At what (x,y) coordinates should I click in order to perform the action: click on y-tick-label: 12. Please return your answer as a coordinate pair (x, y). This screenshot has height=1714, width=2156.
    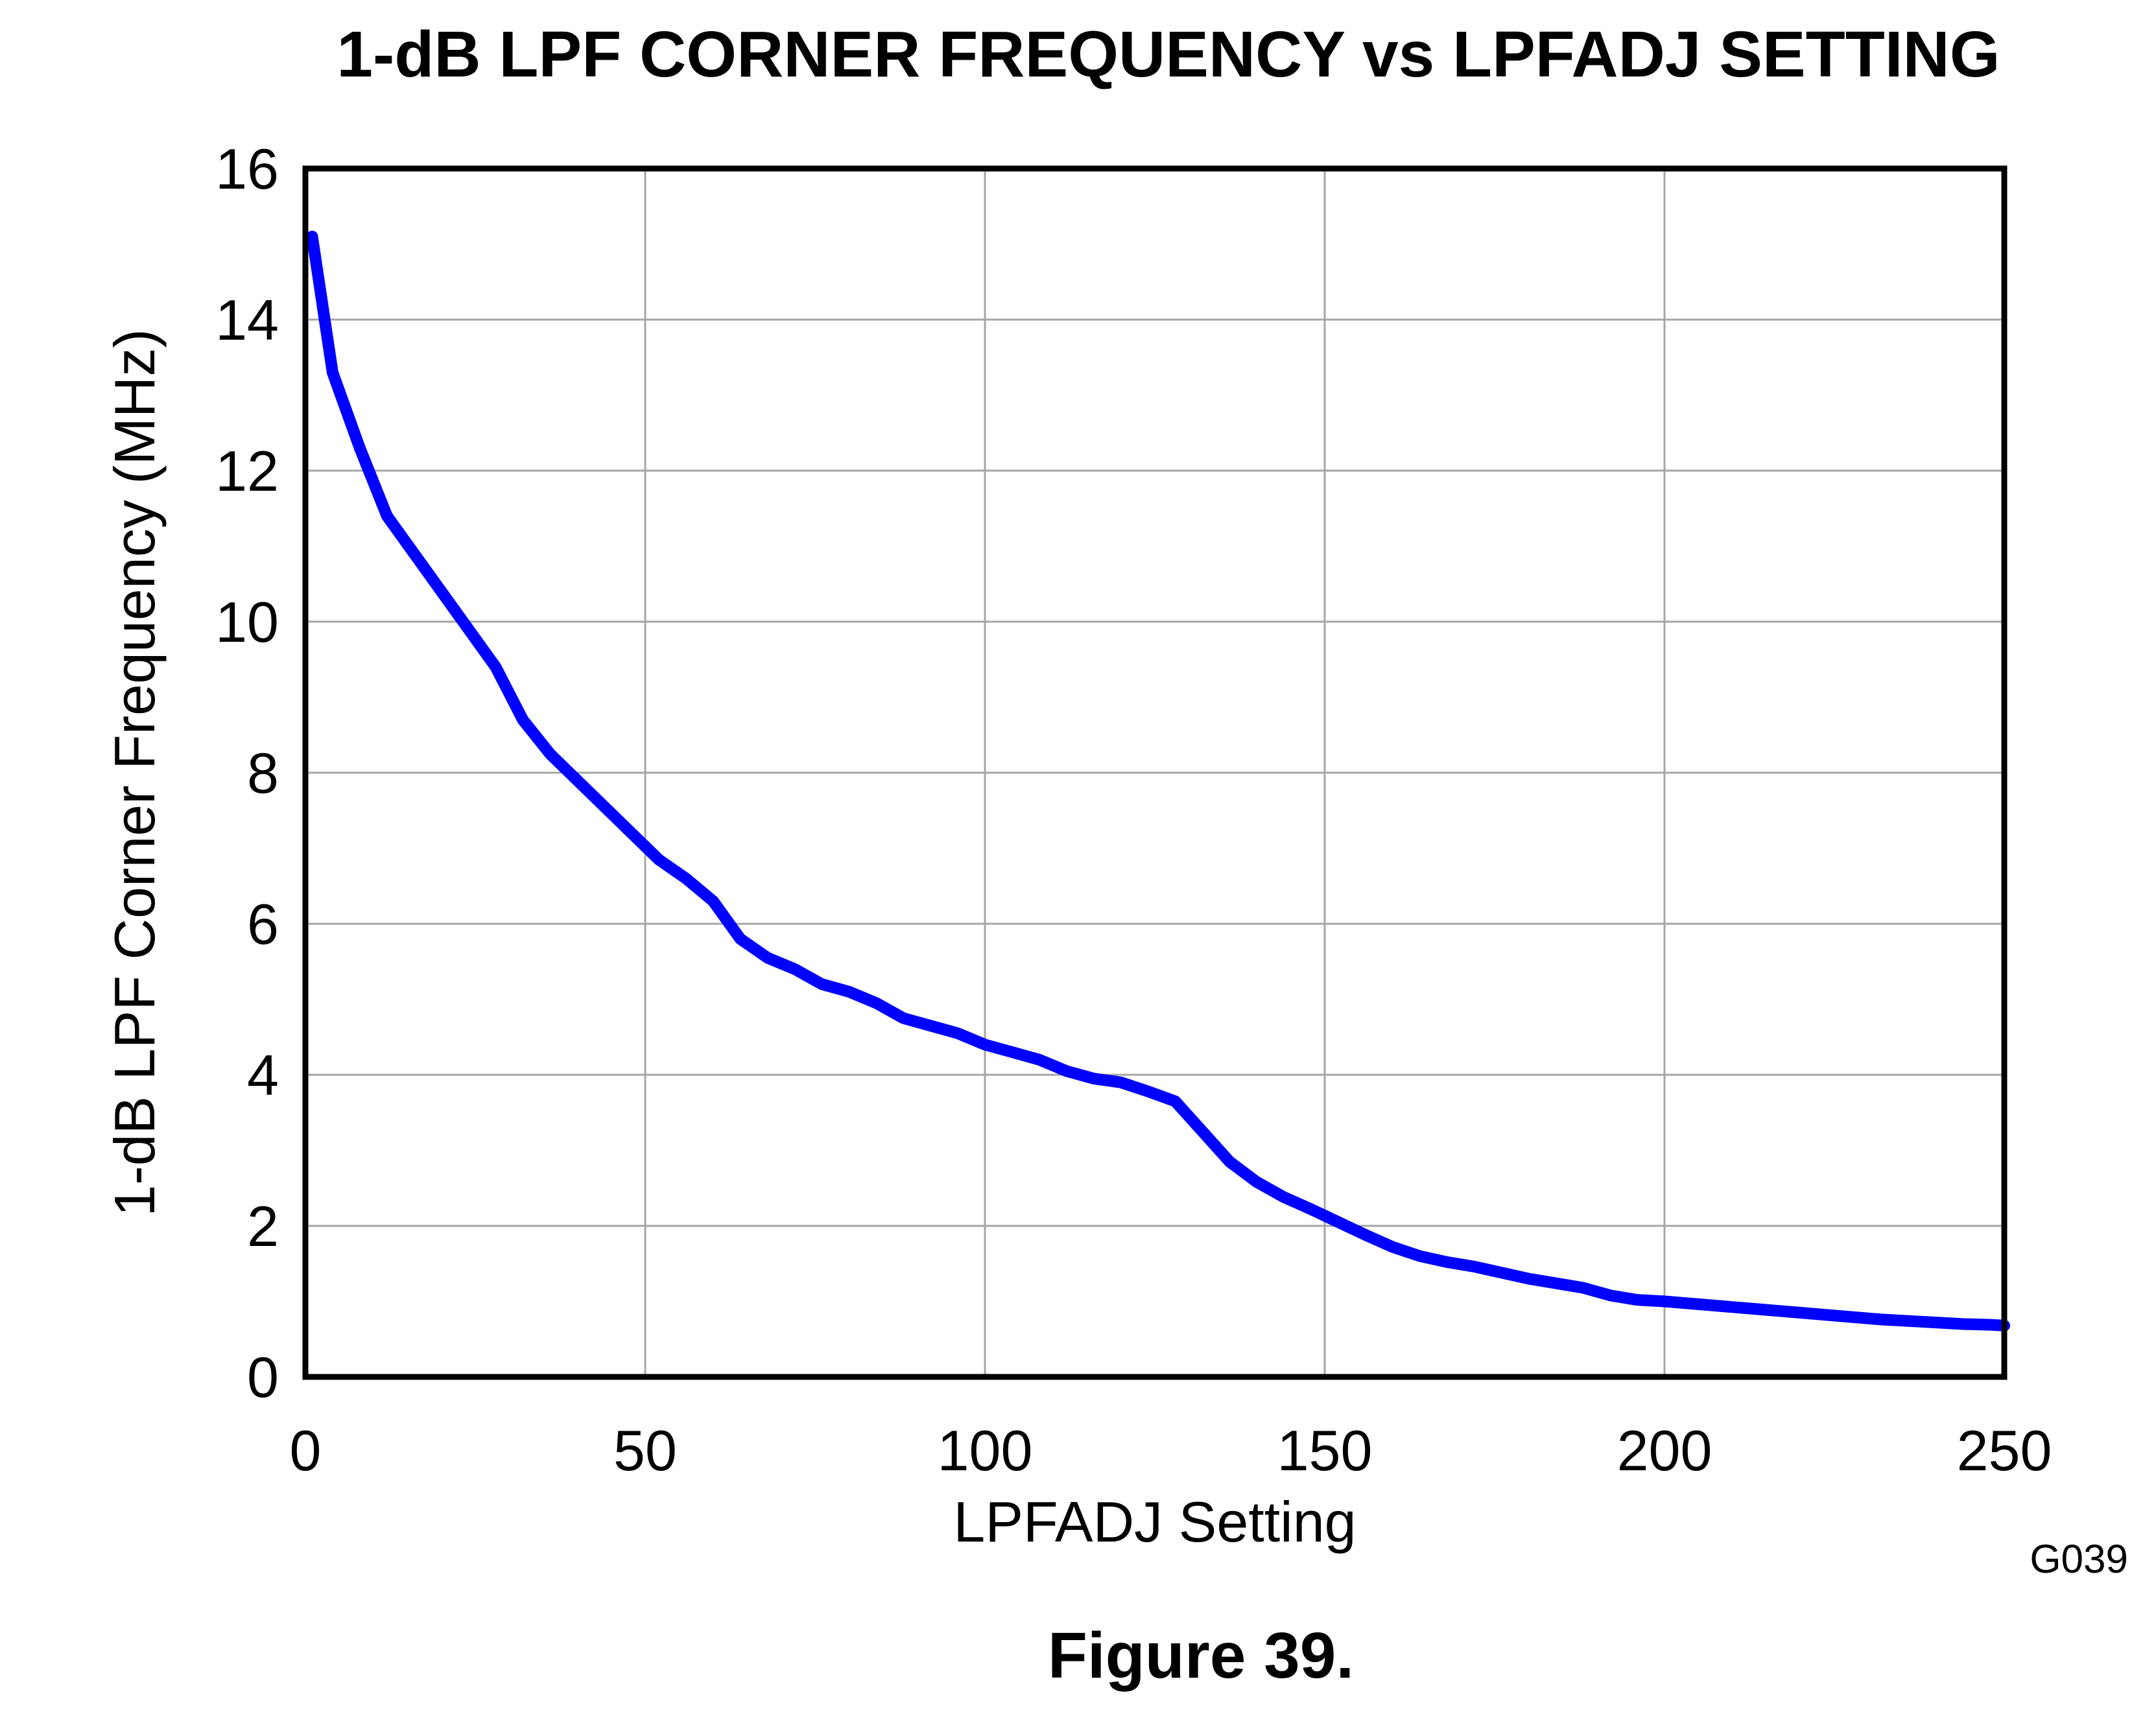
    Looking at the image, I should click on (247, 471).